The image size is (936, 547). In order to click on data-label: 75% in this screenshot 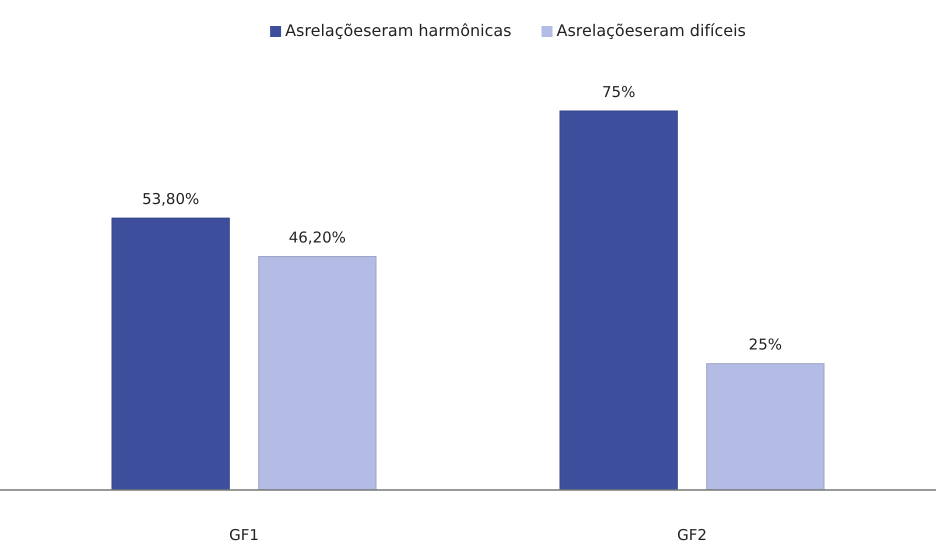, I will do `click(619, 92)`.